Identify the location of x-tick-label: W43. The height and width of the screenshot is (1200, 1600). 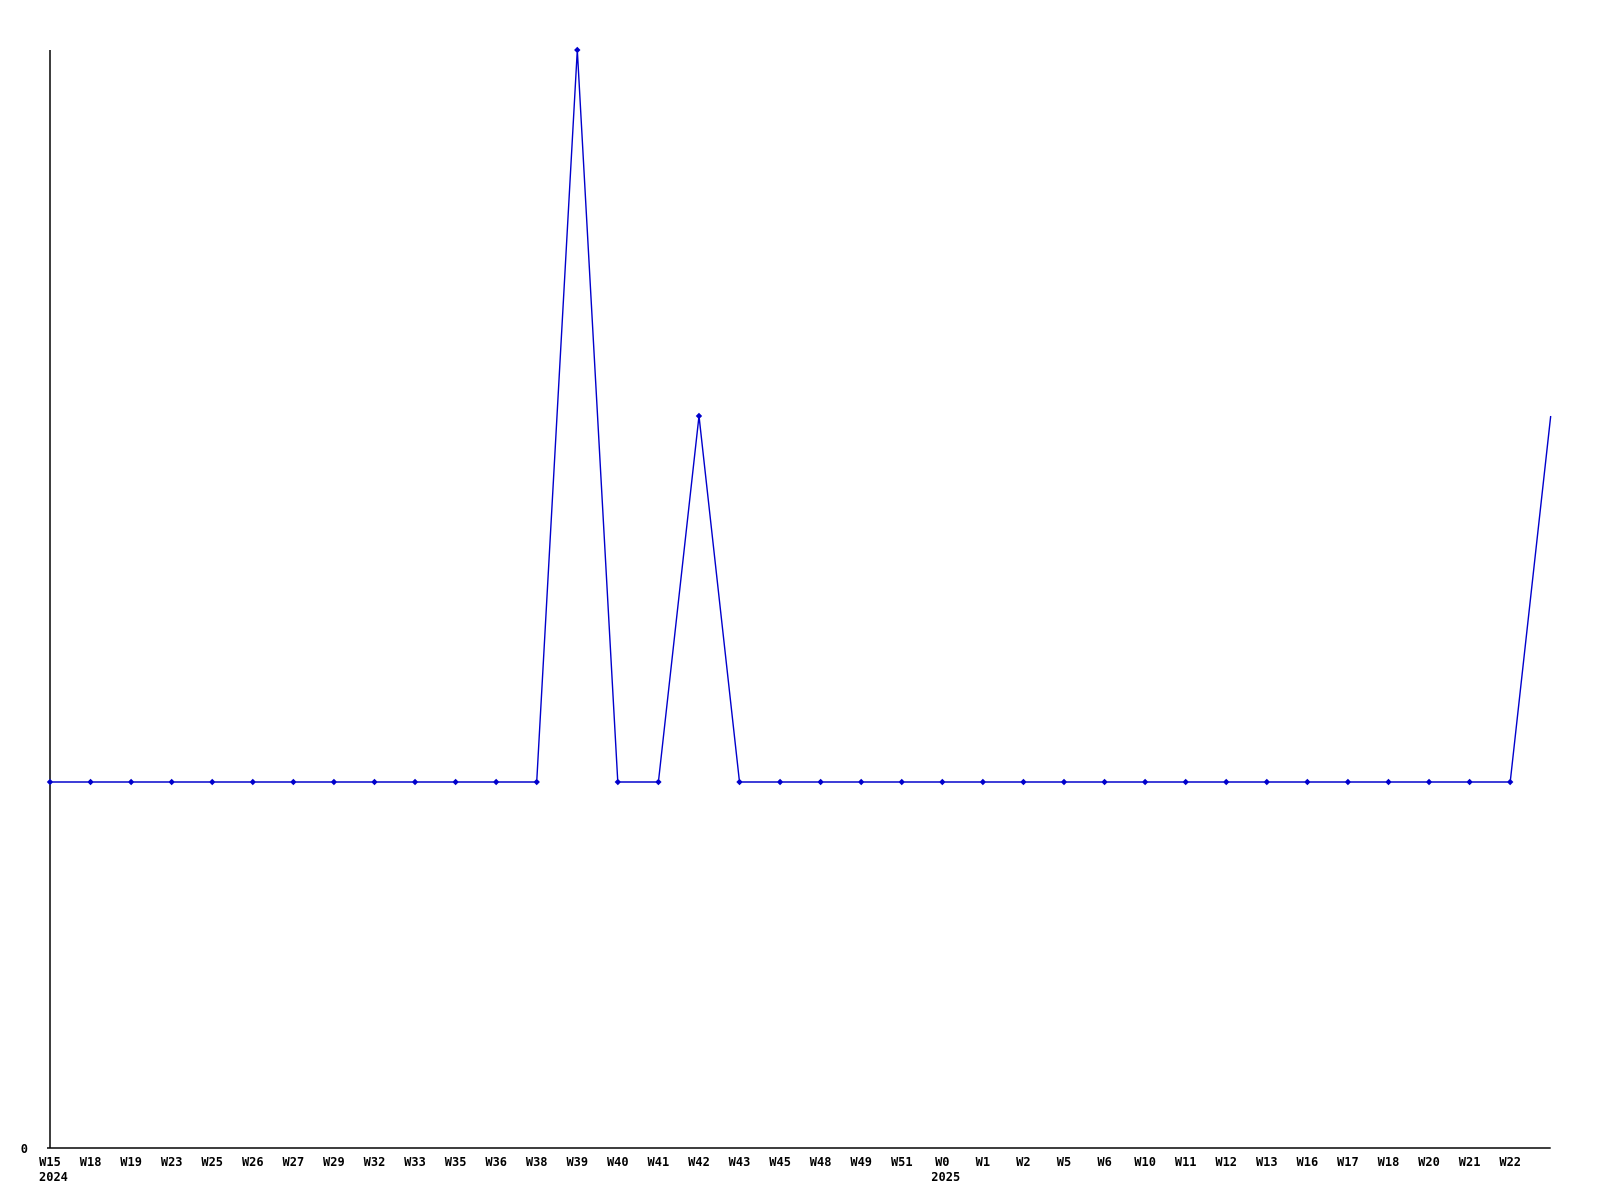
(740, 1162).